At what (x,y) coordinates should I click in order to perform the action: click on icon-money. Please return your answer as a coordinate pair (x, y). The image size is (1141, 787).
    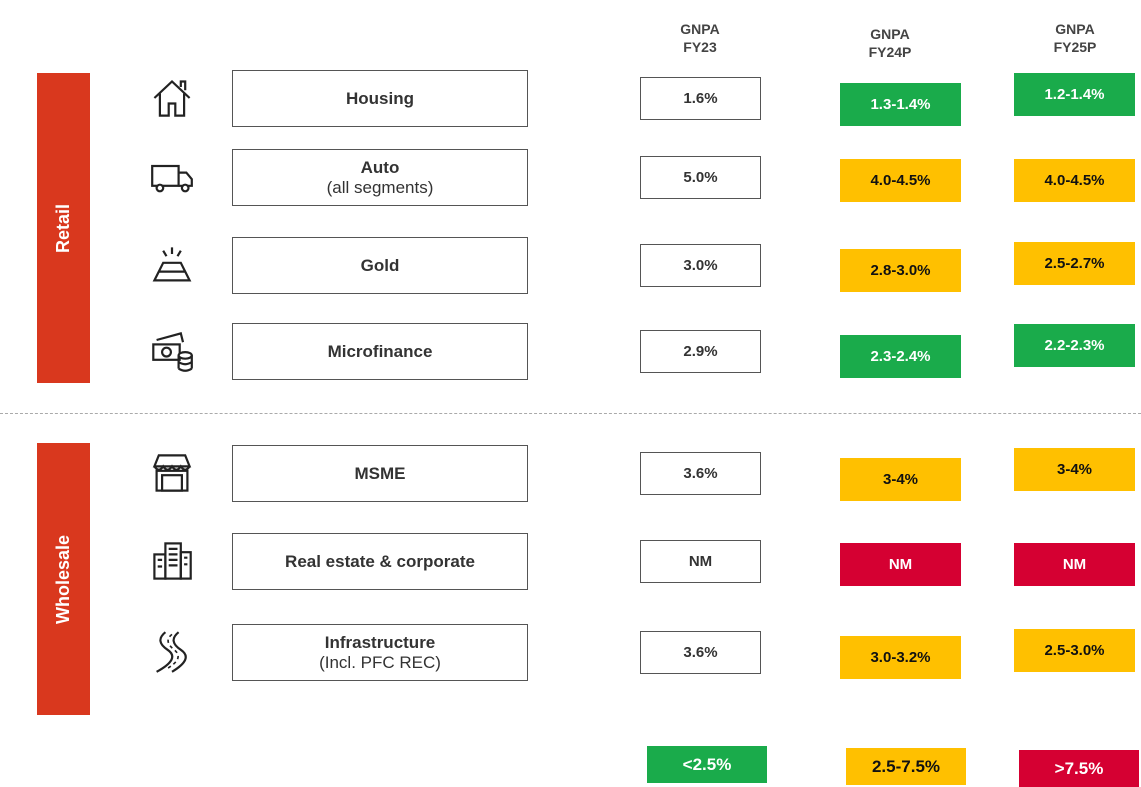
    Looking at the image, I should click on (172, 352).